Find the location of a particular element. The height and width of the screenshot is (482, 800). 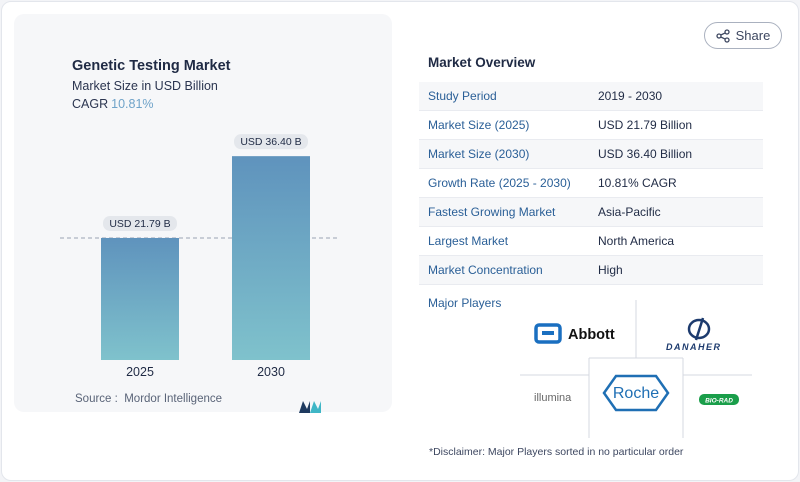

overview-value: 2019 - 2030 is located at coordinates (630, 96).